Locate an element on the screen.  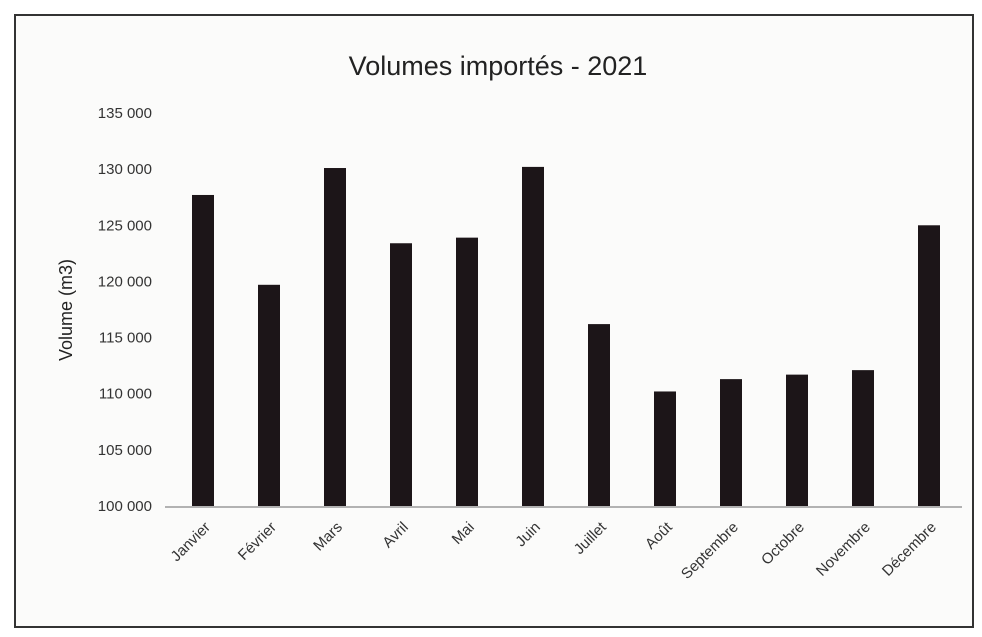
x-tick-label: Mai is located at coordinates (463, 533).